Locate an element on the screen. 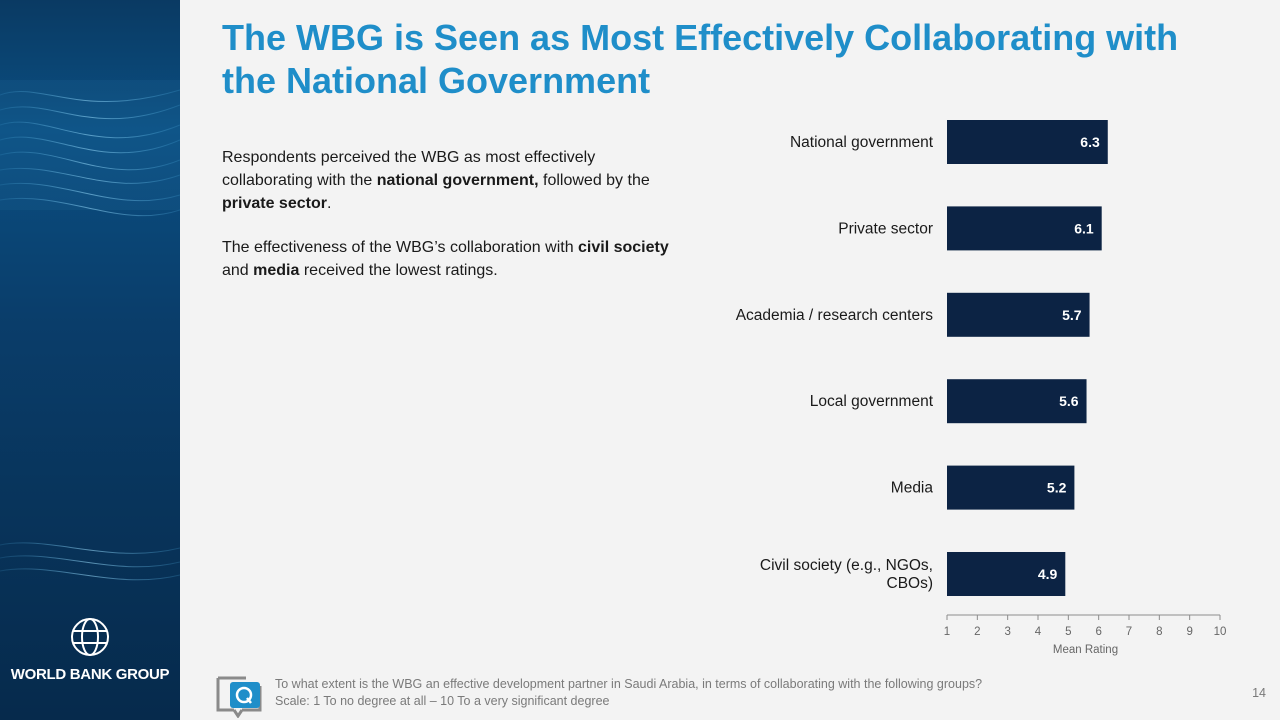  x-tick-label: 6 is located at coordinates (1098, 632).